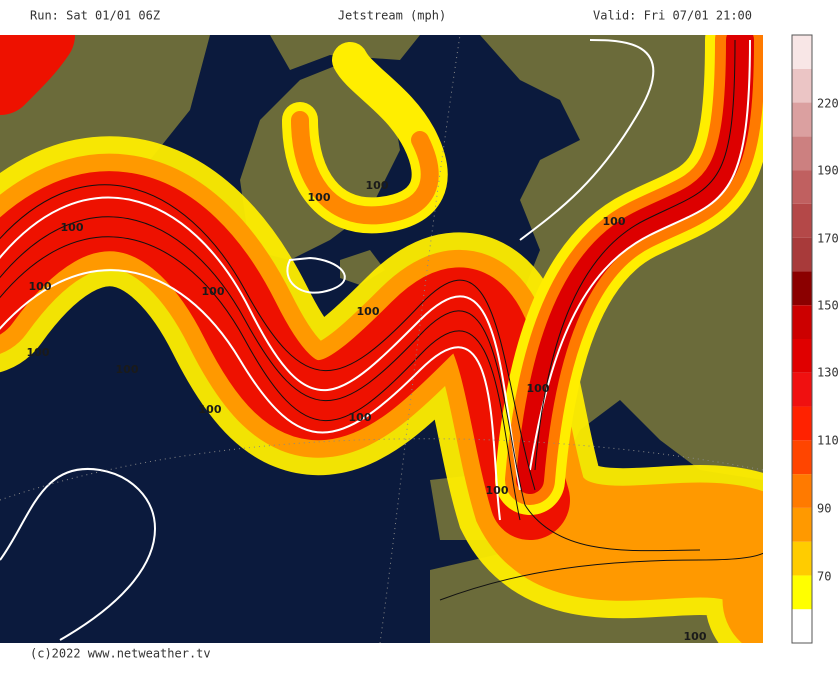 This screenshot has height=680, width=840. Describe the element at coordinates (828, 306) in the screenshot. I see `colorbar-label: 150` at that location.